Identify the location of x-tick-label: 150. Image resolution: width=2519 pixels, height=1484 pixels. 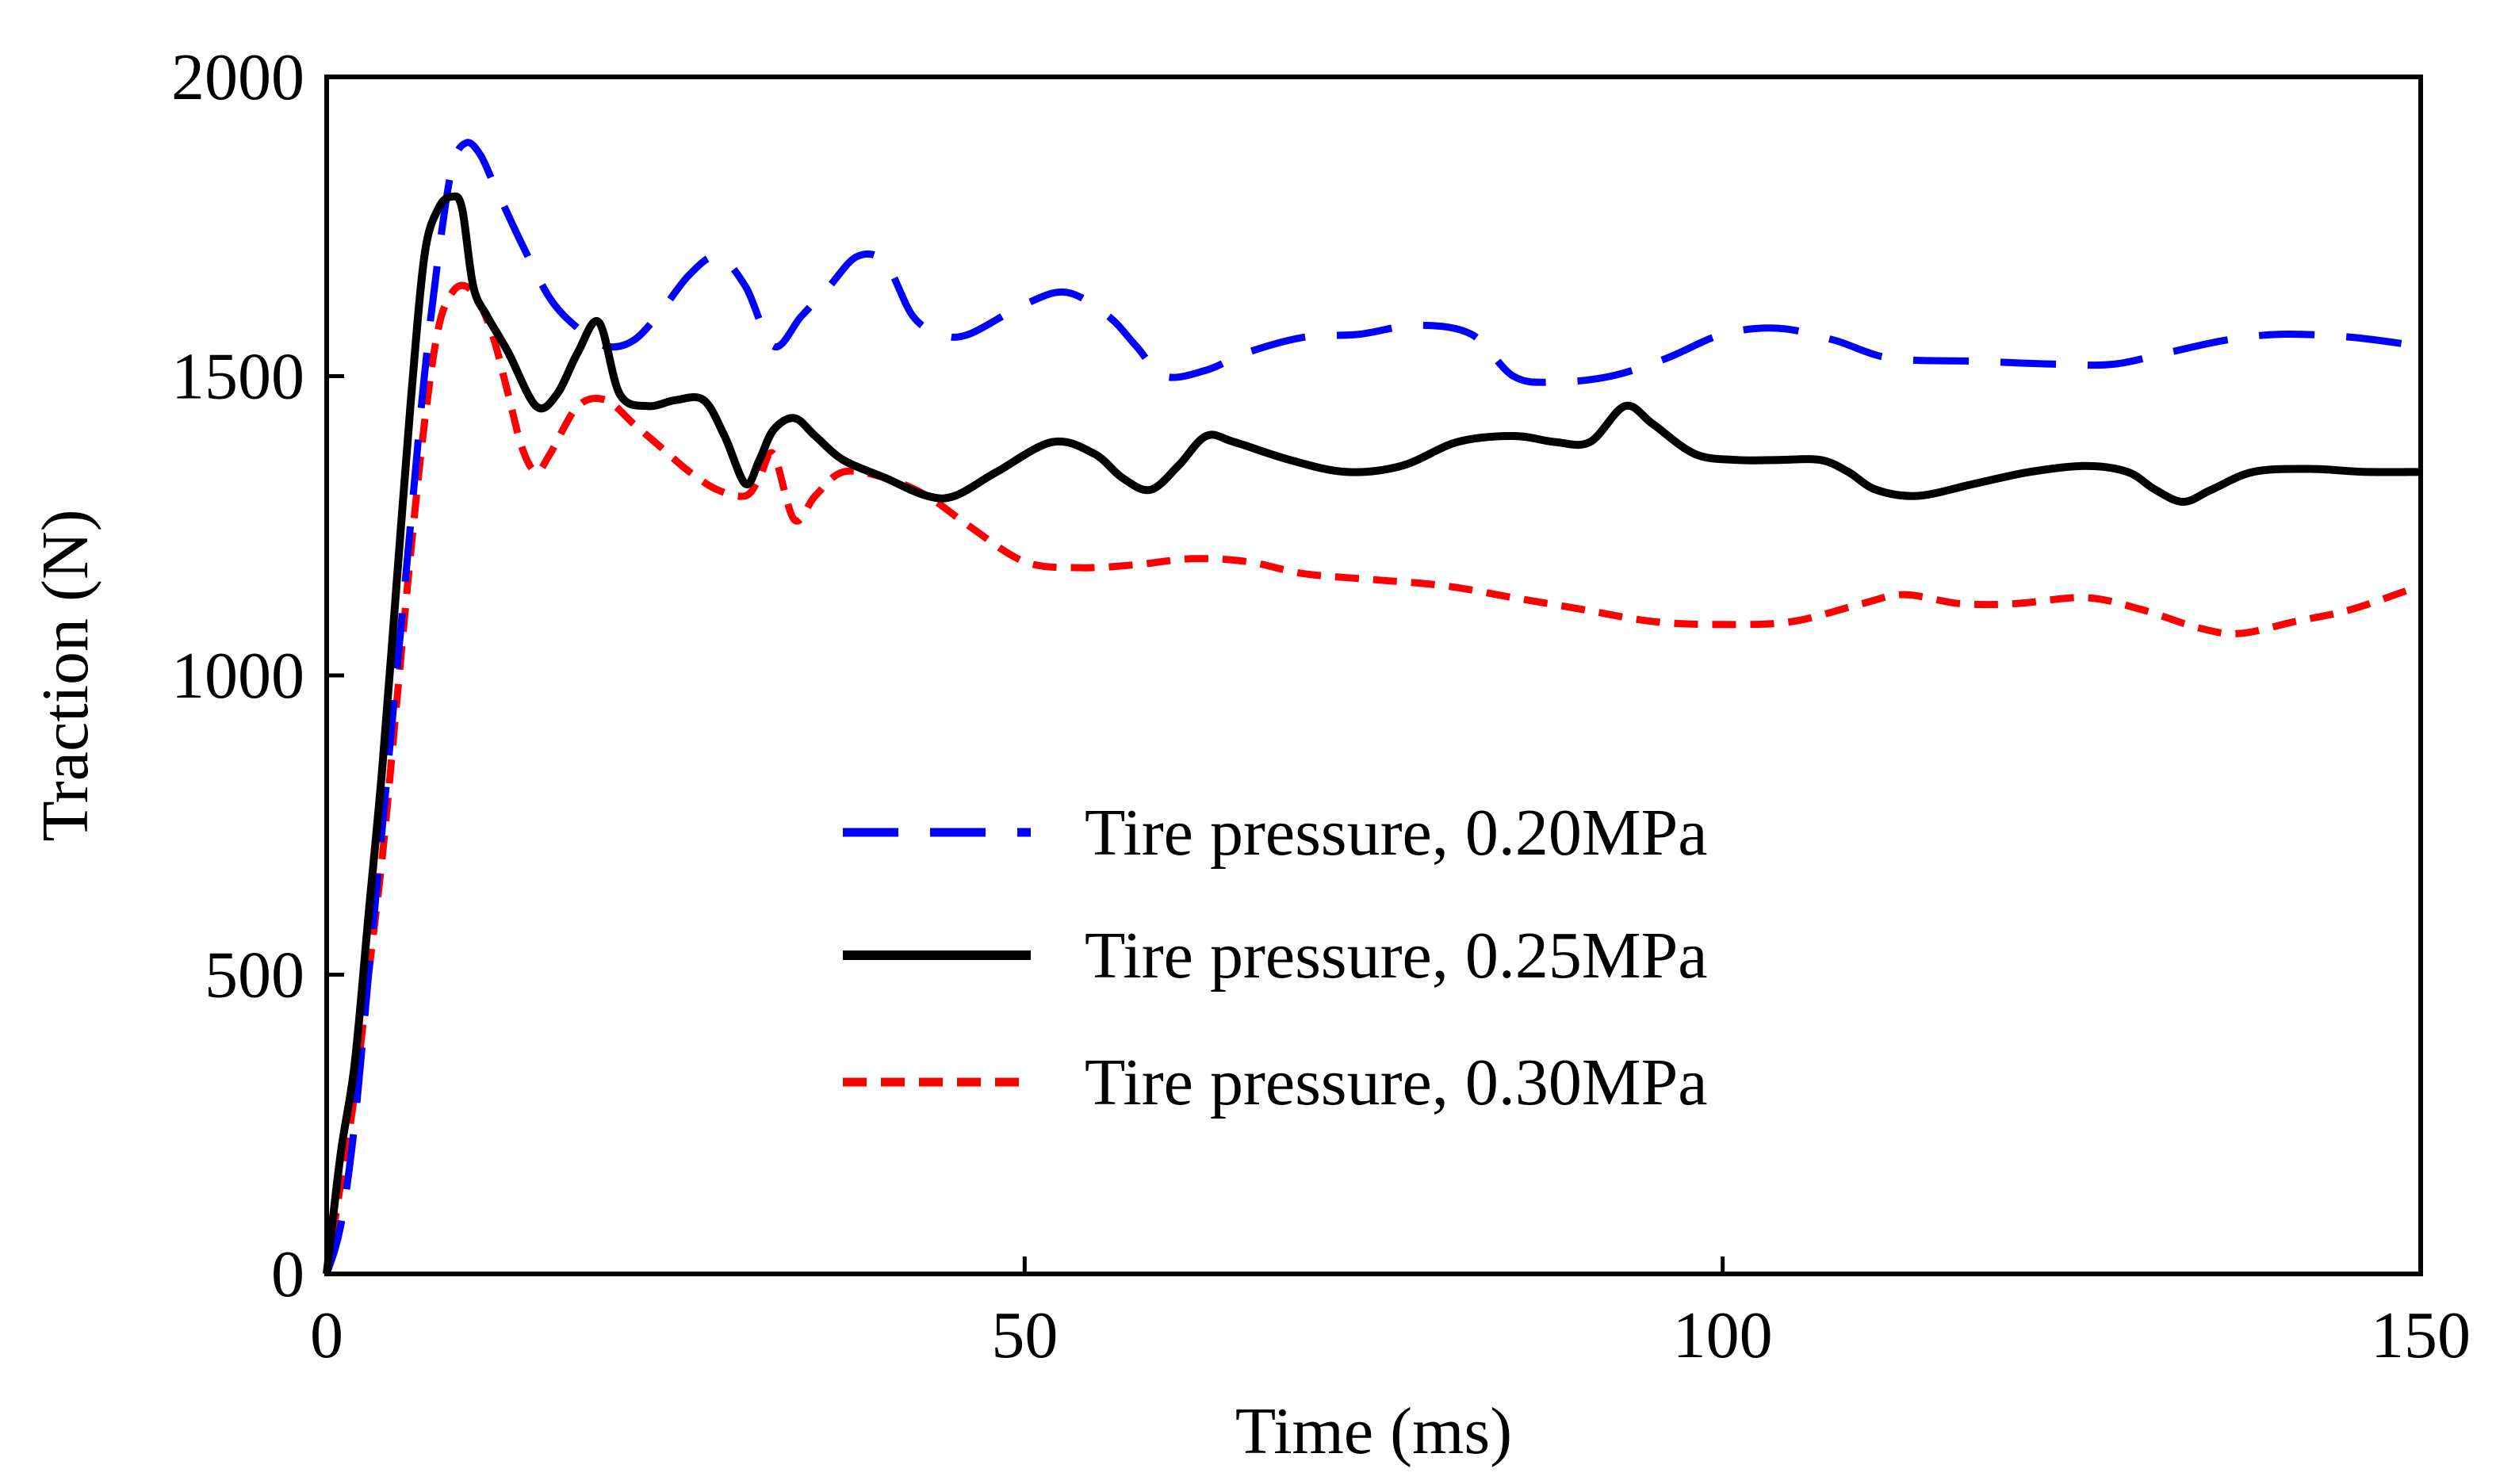
(2421, 1335).